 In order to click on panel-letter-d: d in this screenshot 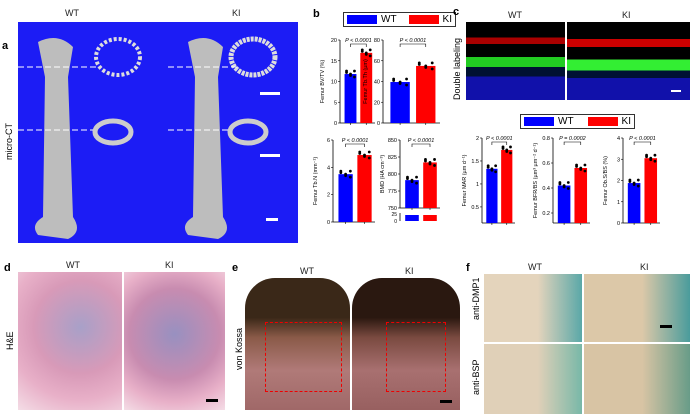, I will do `click(7, 268)`.